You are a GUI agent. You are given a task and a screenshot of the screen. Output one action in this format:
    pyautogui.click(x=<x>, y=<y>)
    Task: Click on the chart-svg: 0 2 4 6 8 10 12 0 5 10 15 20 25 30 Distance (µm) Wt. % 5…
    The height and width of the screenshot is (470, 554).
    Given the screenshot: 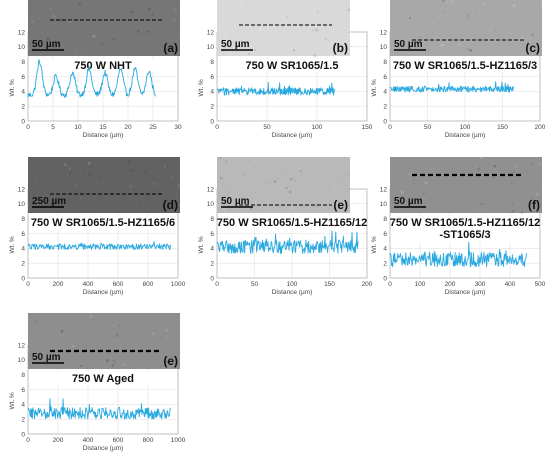 What is the action you would take?
    pyautogui.click(x=95, y=69)
    